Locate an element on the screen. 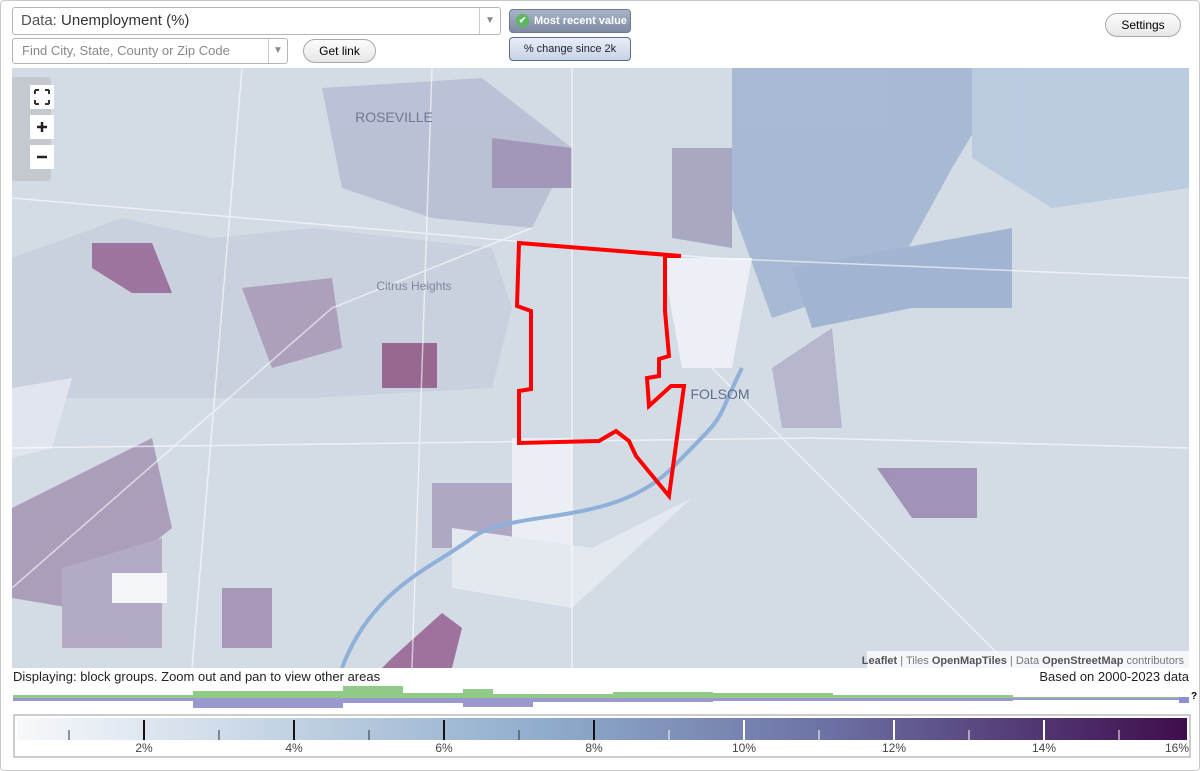  fullscreen-icon is located at coordinates (42, 97).